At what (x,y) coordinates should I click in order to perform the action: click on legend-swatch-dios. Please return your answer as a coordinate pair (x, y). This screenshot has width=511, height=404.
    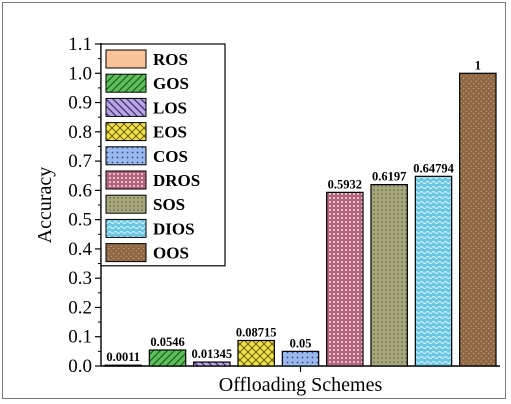
    Looking at the image, I should click on (126, 228).